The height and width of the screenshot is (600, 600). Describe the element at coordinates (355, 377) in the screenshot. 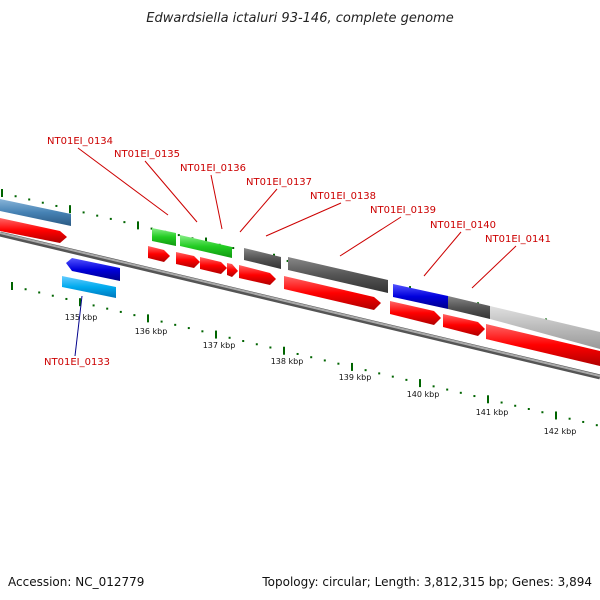

I see `scale-tick-label: 139 kbp` at that location.